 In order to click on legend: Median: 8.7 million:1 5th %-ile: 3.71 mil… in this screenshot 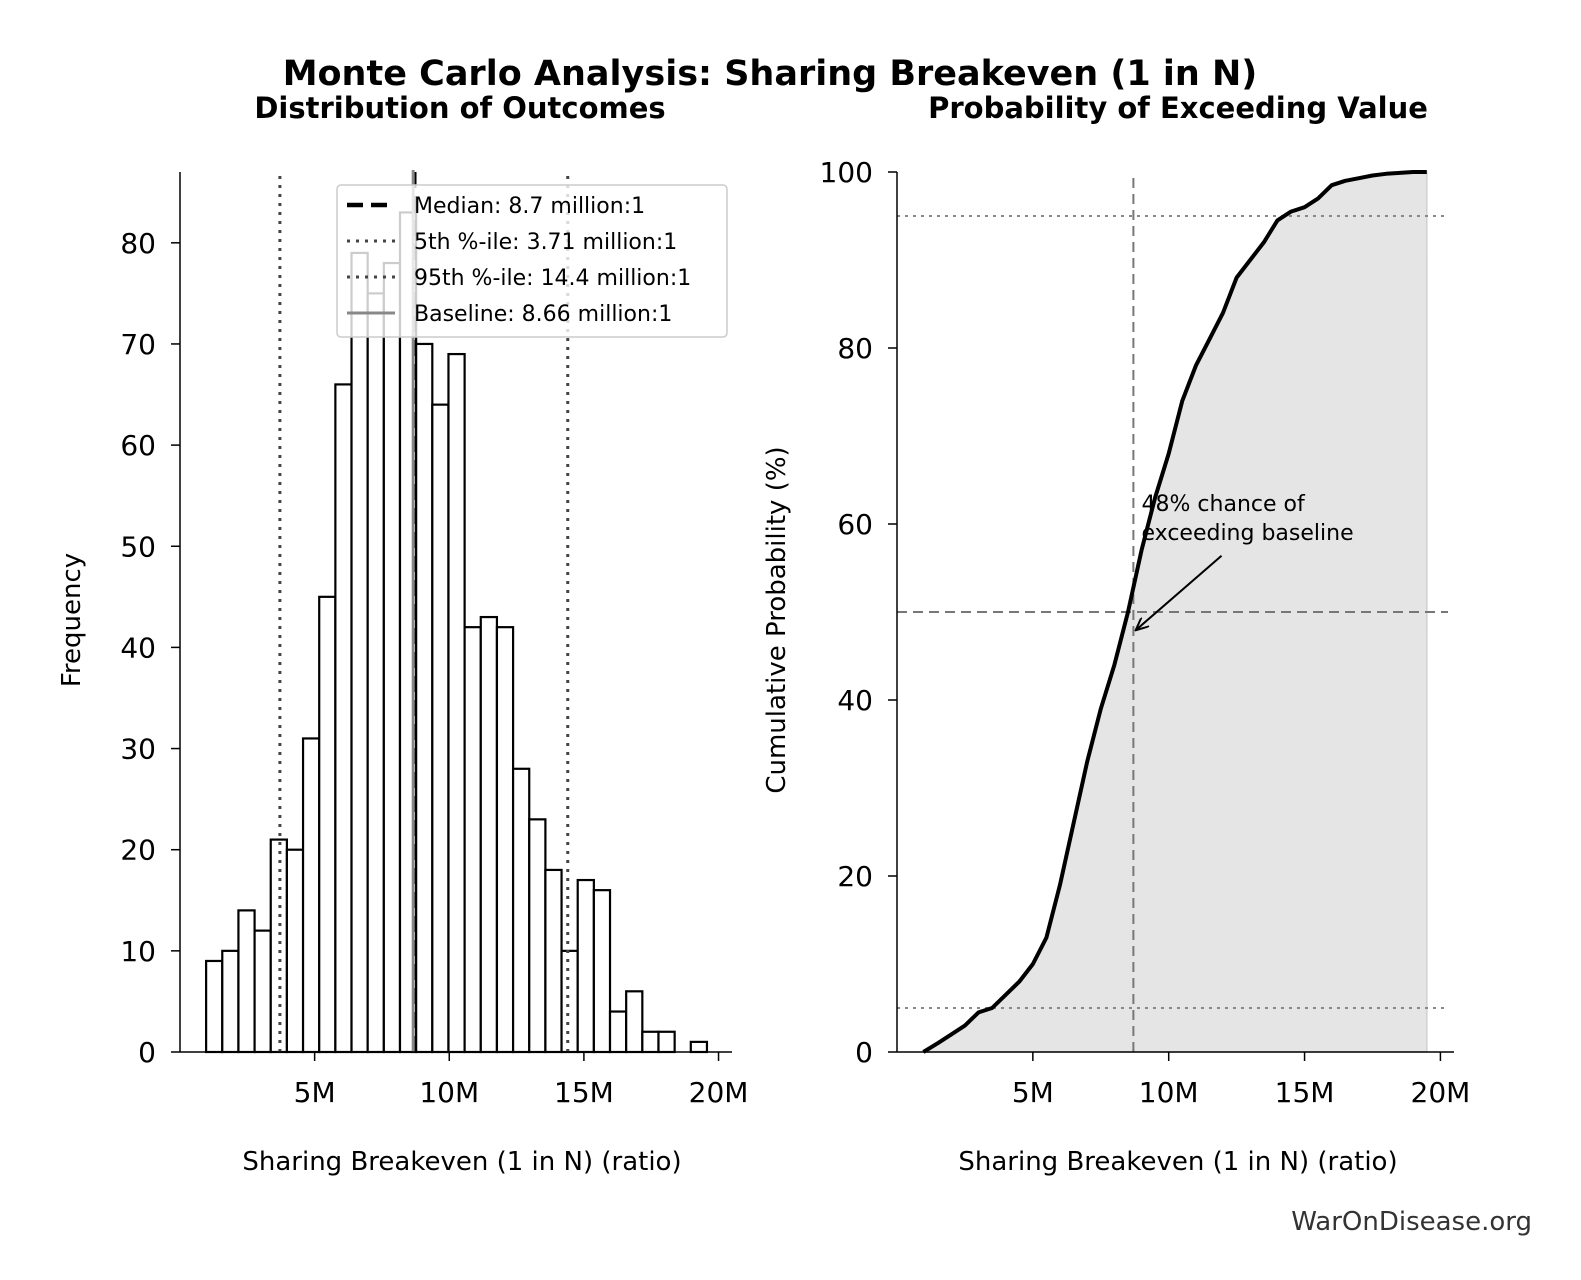, I will do `click(532, 261)`.